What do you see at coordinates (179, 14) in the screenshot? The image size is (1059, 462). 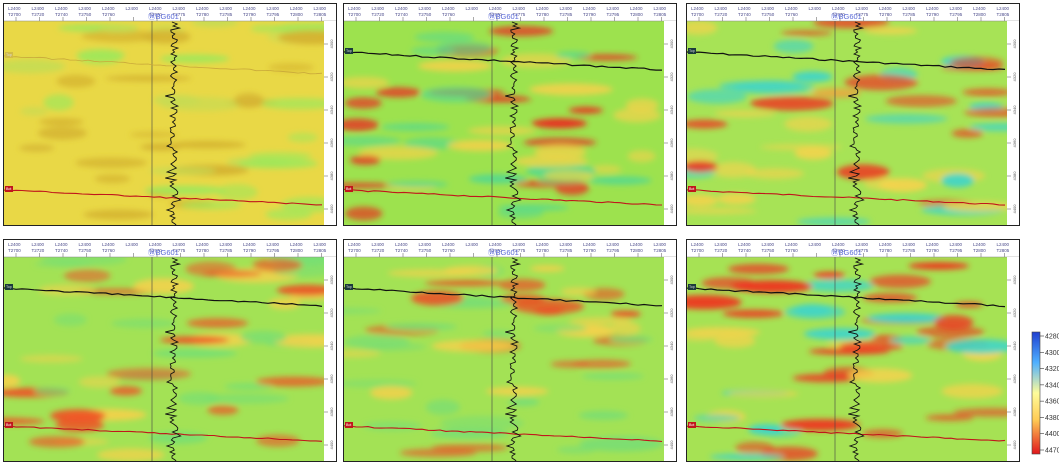 I see `trace-tick-label: T2775` at bounding box center [179, 14].